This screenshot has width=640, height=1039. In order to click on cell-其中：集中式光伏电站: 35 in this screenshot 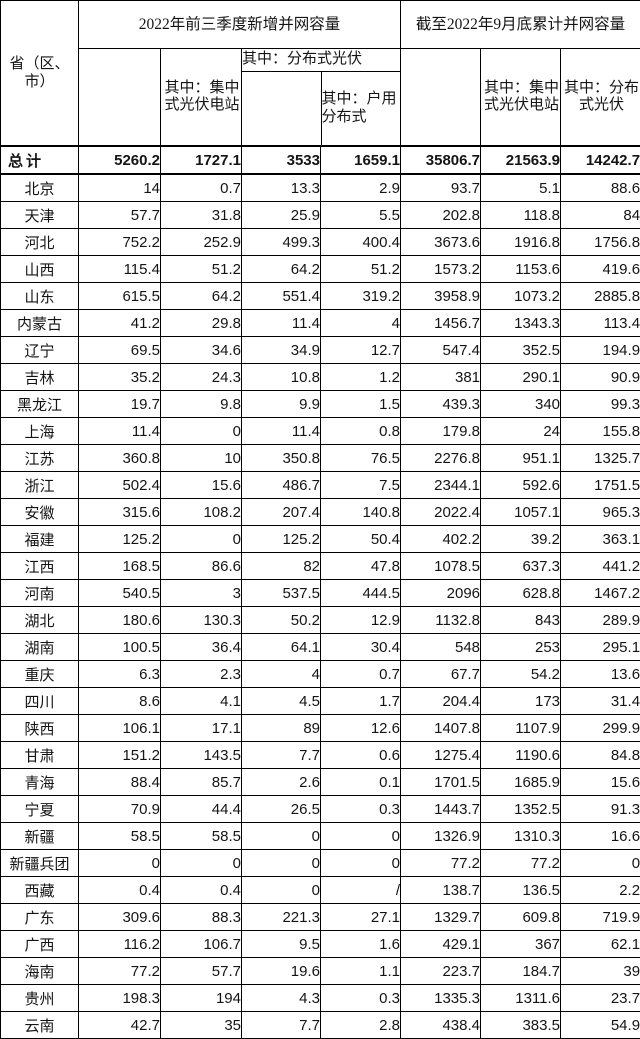, I will do `click(201, 1025)`.